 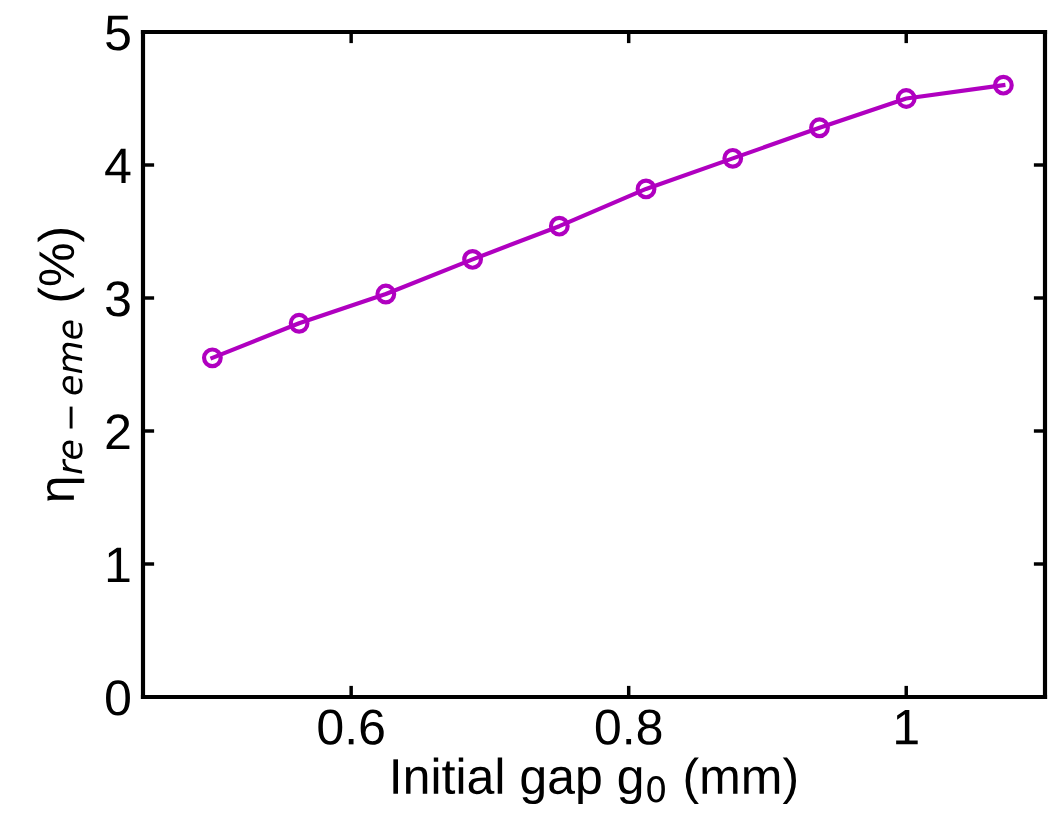 What do you see at coordinates (118, 565) in the screenshot?
I see `y-tick-label: 1` at bounding box center [118, 565].